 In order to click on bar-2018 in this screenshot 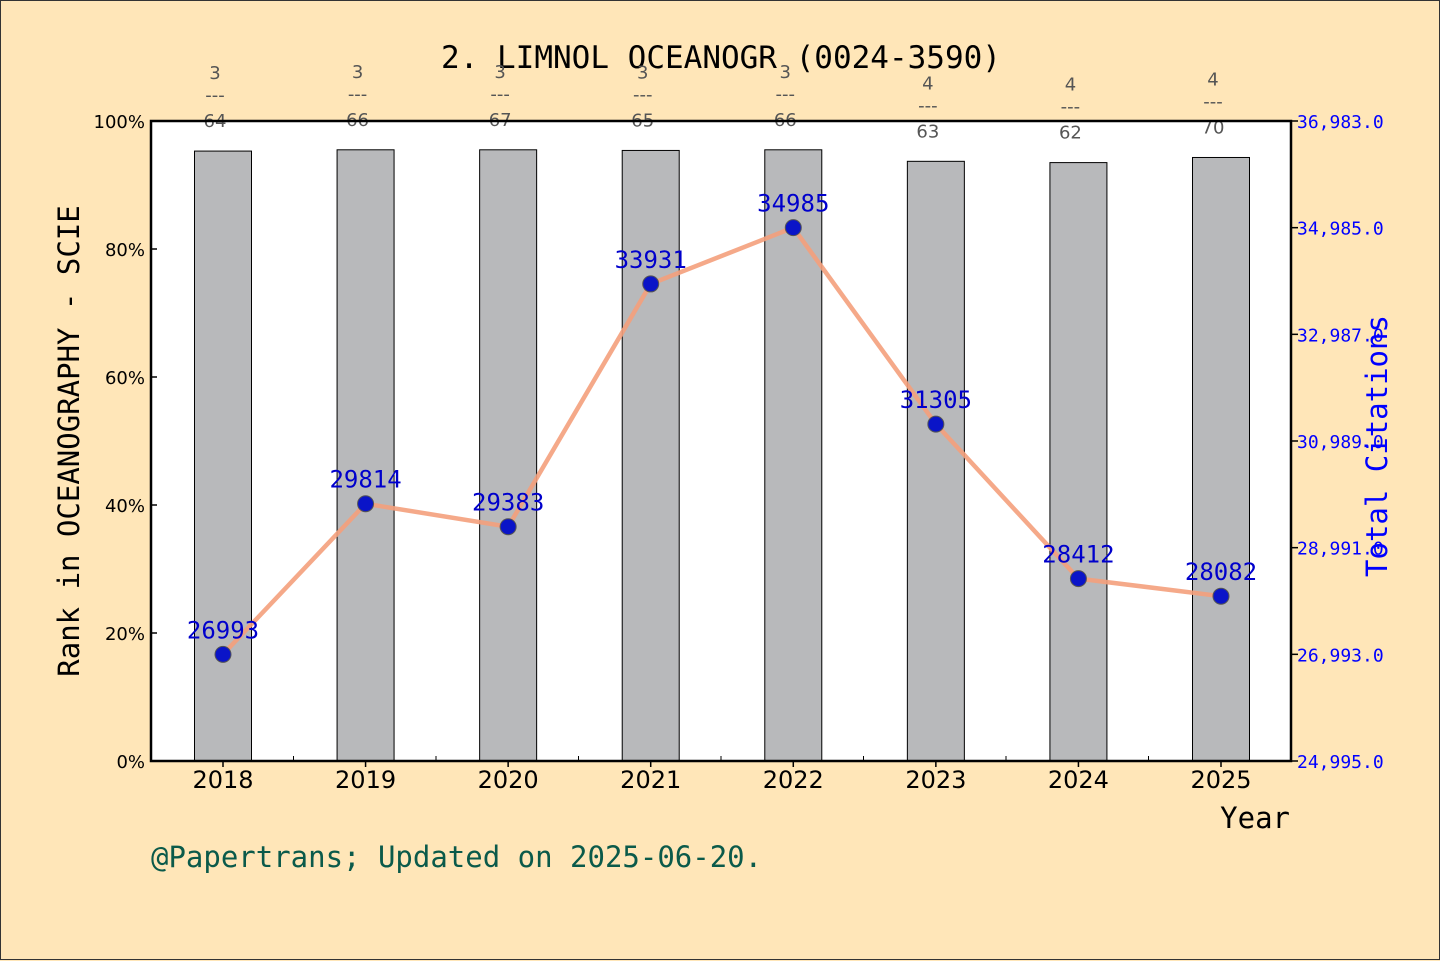, I will do `click(223, 456)`.